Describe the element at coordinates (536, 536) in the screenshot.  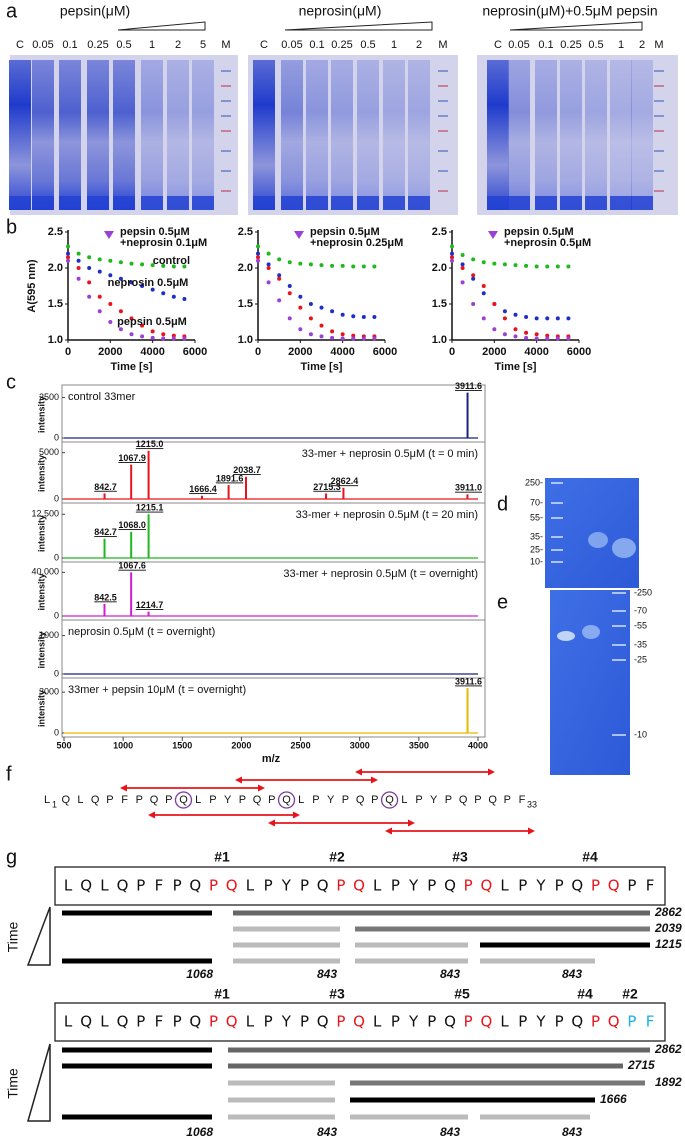
I see `marker-label: 35-` at that location.